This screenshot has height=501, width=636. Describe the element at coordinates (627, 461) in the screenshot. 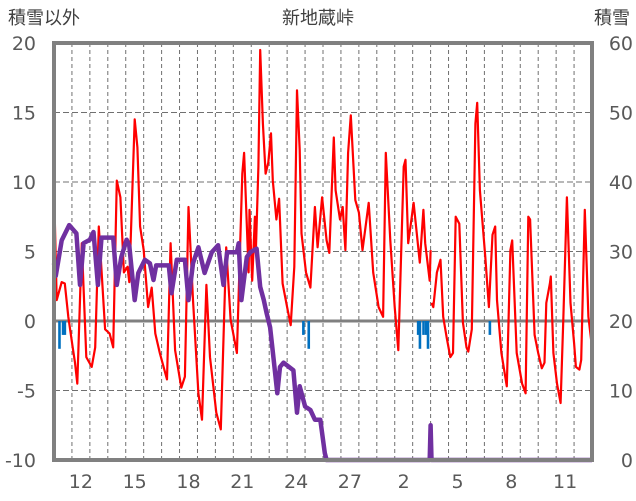

I see `right-tick-label: 0` at that location.